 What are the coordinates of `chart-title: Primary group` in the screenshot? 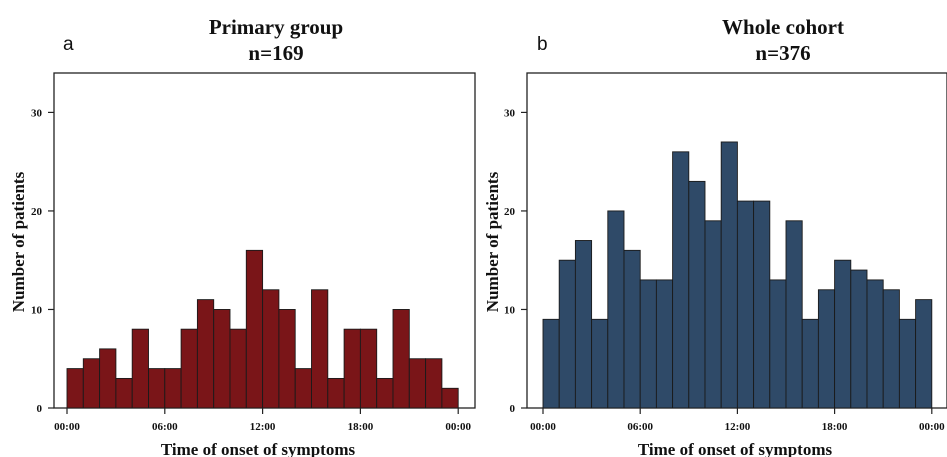 It's located at (276, 27).